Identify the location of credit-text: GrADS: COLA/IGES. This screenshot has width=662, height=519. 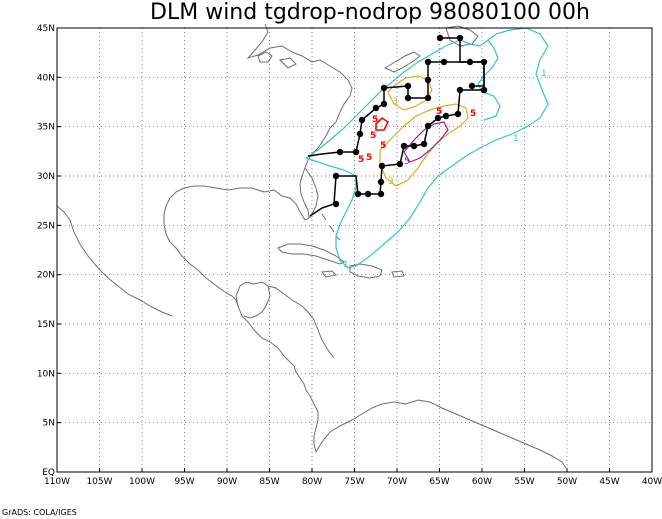
(39, 512).